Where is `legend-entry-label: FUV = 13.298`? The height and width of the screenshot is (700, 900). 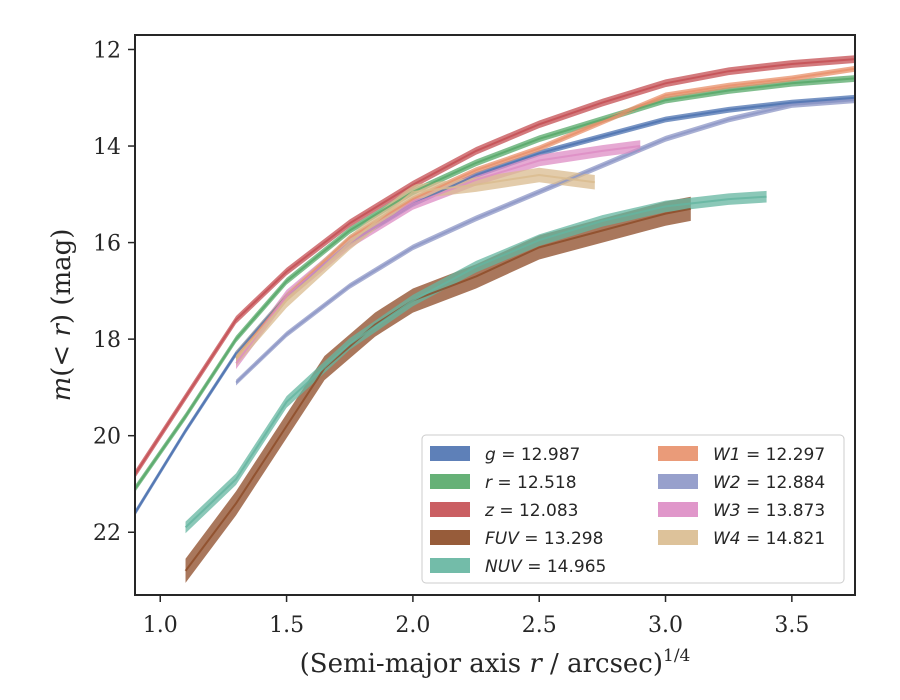
legend-entry-label: FUV = 13.298 is located at coordinates (544, 539).